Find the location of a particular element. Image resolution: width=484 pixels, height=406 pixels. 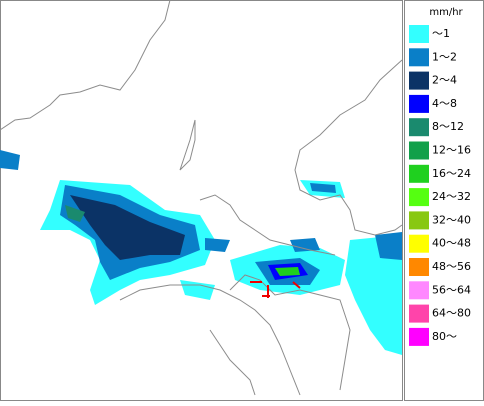

legend-label: ～1 is located at coordinates (441, 33).